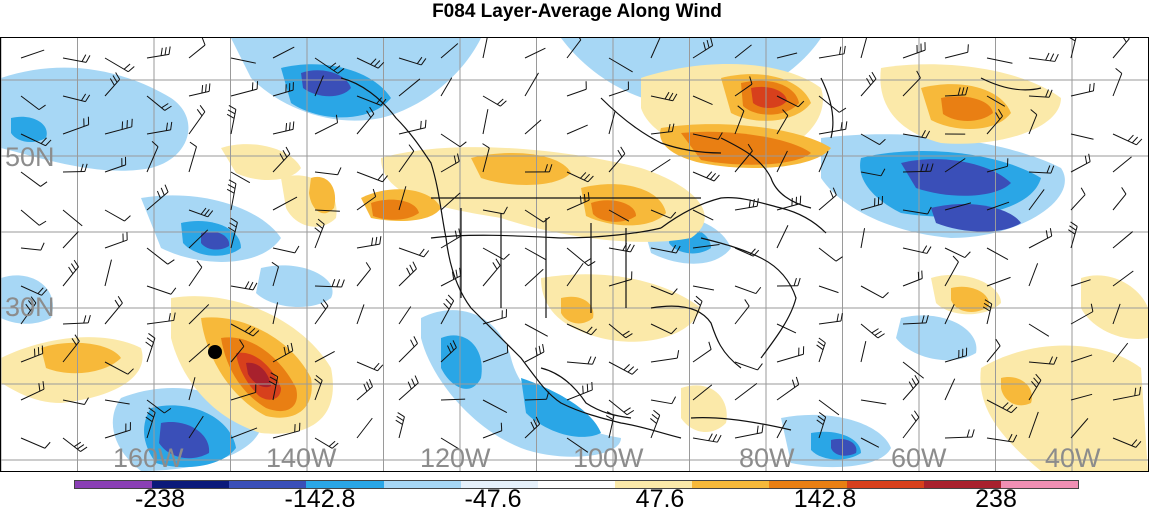  What do you see at coordinates (215, 352) in the screenshot?
I see `location-marker` at bounding box center [215, 352].